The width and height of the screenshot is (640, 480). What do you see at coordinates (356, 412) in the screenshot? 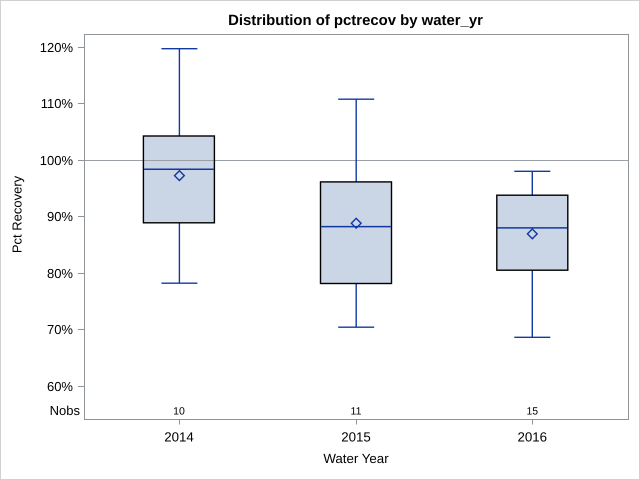
I see `svg-text: 11` at bounding box center [356, 412].